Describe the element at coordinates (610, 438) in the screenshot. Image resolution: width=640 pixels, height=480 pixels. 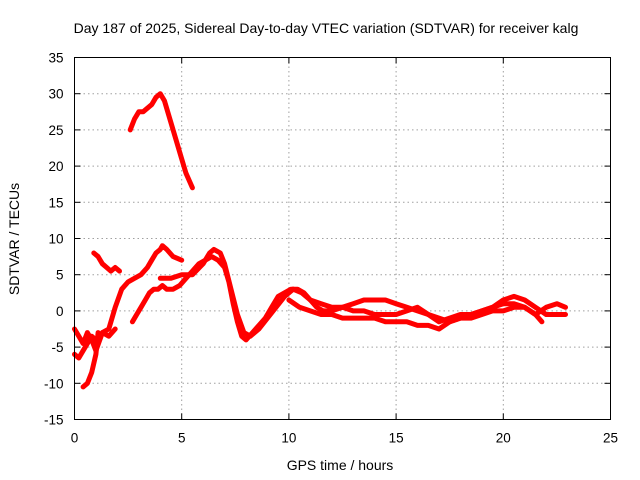
I see `x-tick-label: 25` at that location.